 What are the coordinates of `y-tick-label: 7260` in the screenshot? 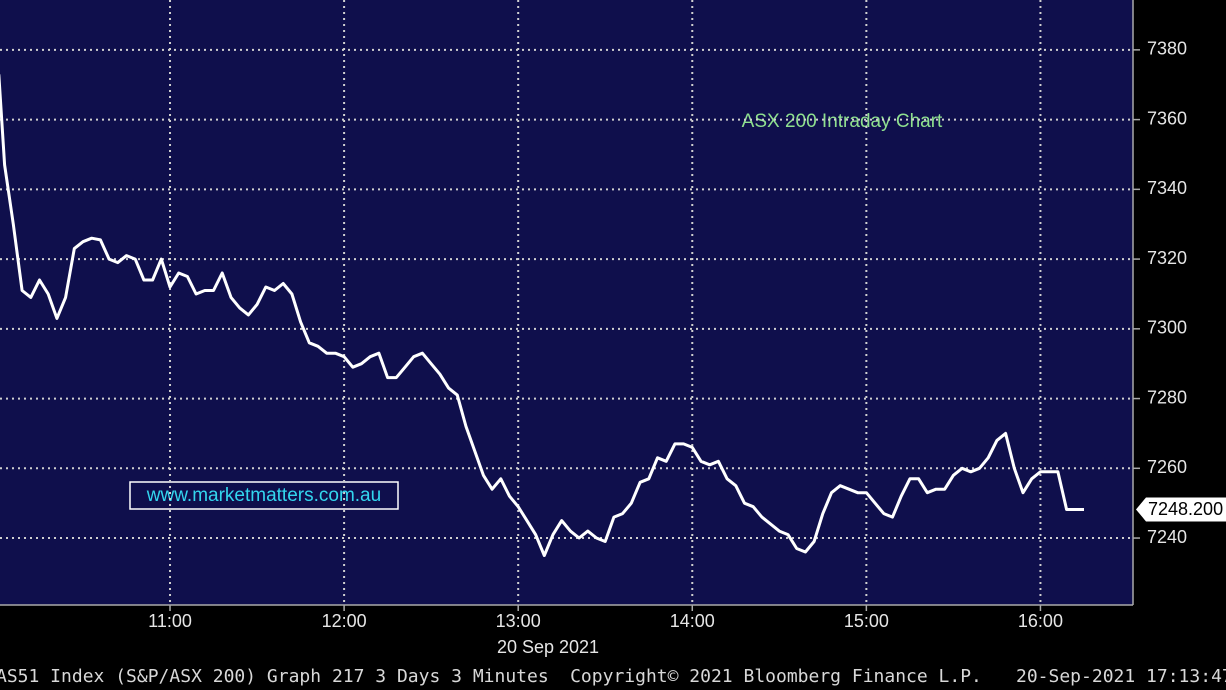 It's located at (1167, 467).